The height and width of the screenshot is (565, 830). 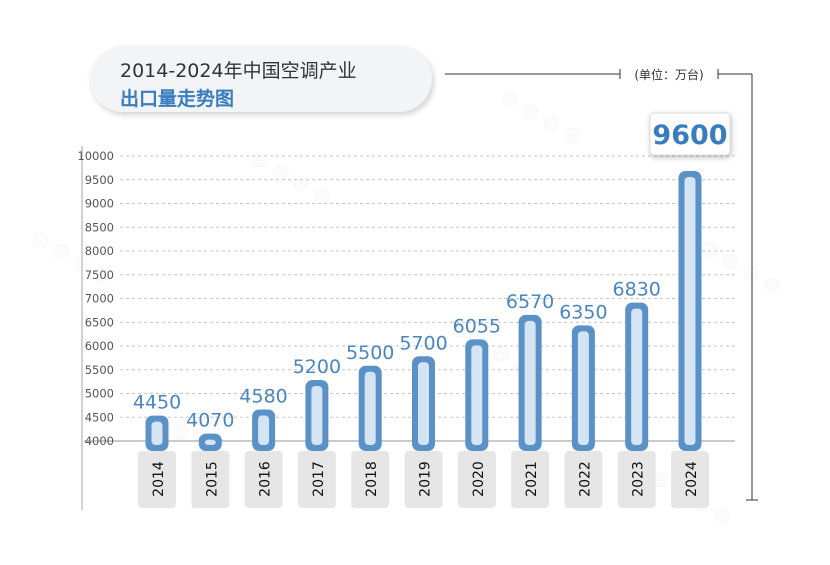 I want to click on value-label: 4450, so click(x=157, y=403).